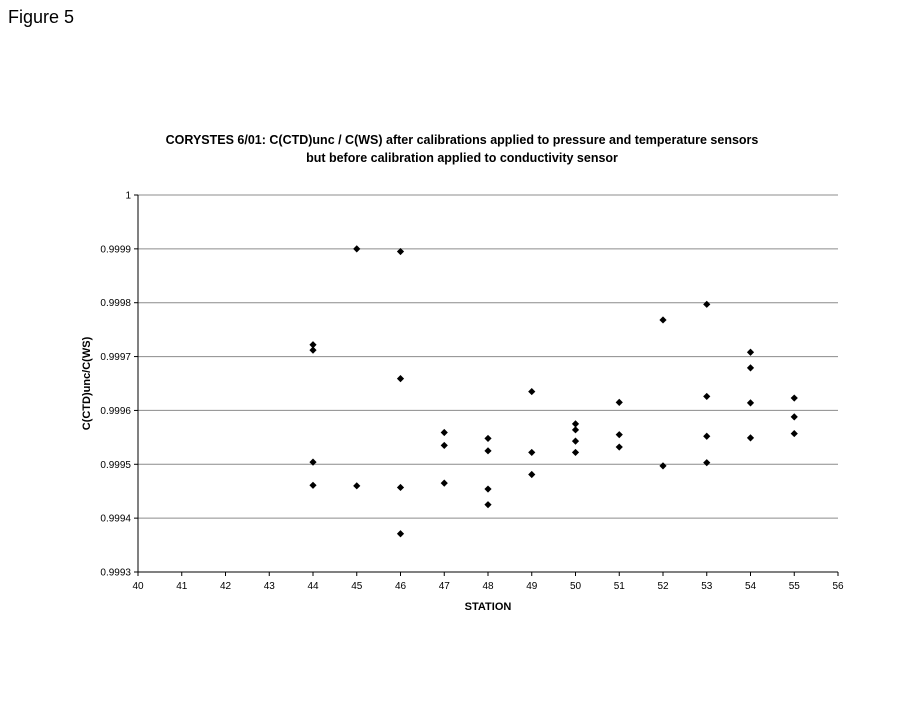 The image size is (924, 714). What do you see at coordinates (445, 586) in the screenshot?
I see `x-tick-label: 47` at bounding box center [445, 586].